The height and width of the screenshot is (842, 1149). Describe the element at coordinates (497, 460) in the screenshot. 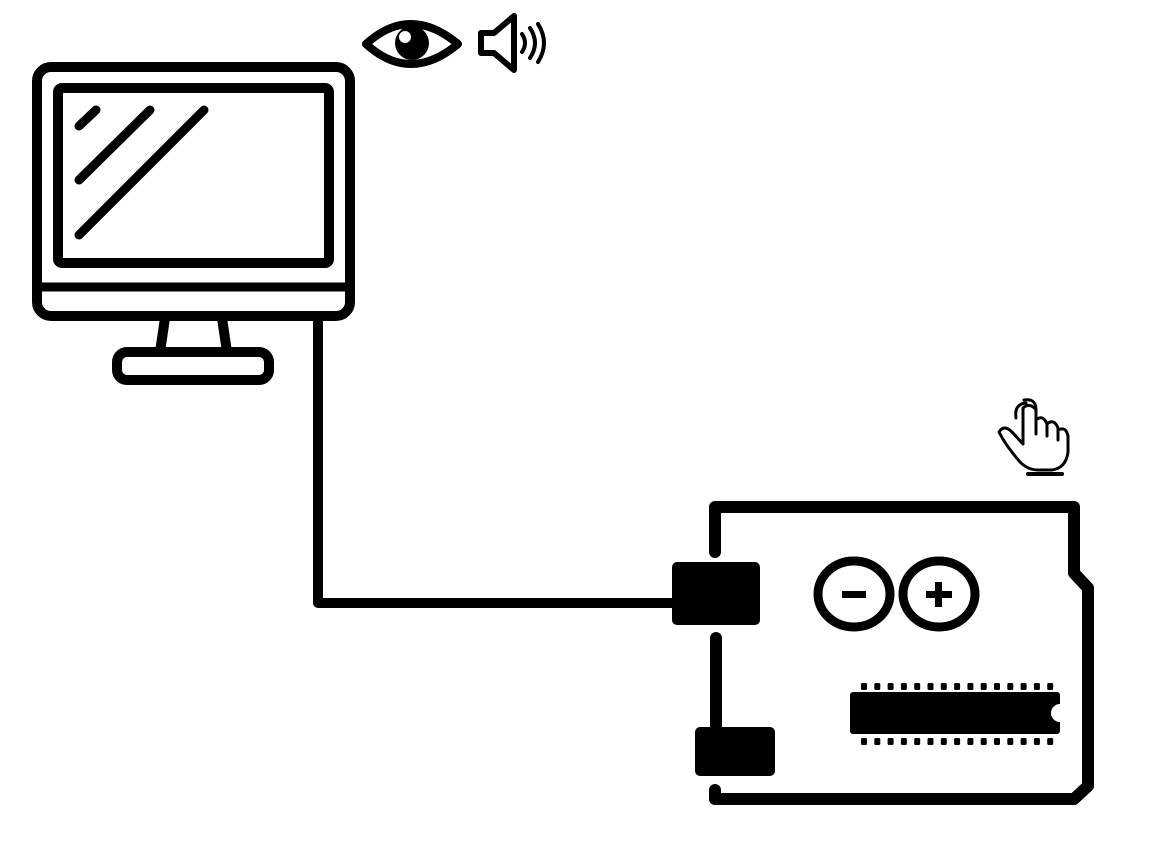

I see `usb-cable` at that location.